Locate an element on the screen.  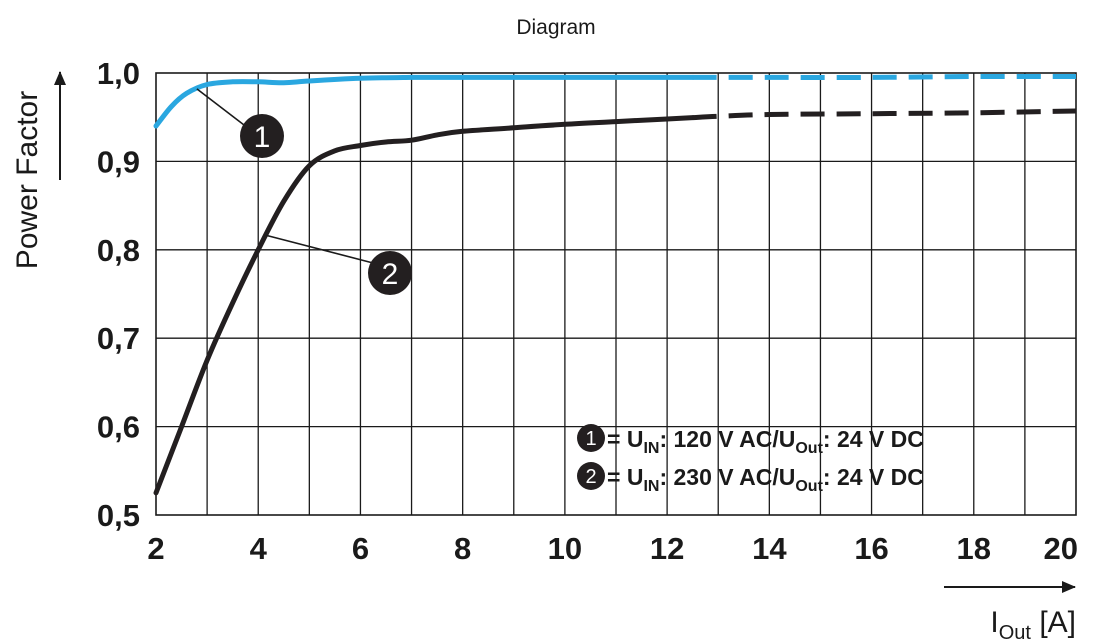
series-1-projected-line is located at coordinates (884, 76).